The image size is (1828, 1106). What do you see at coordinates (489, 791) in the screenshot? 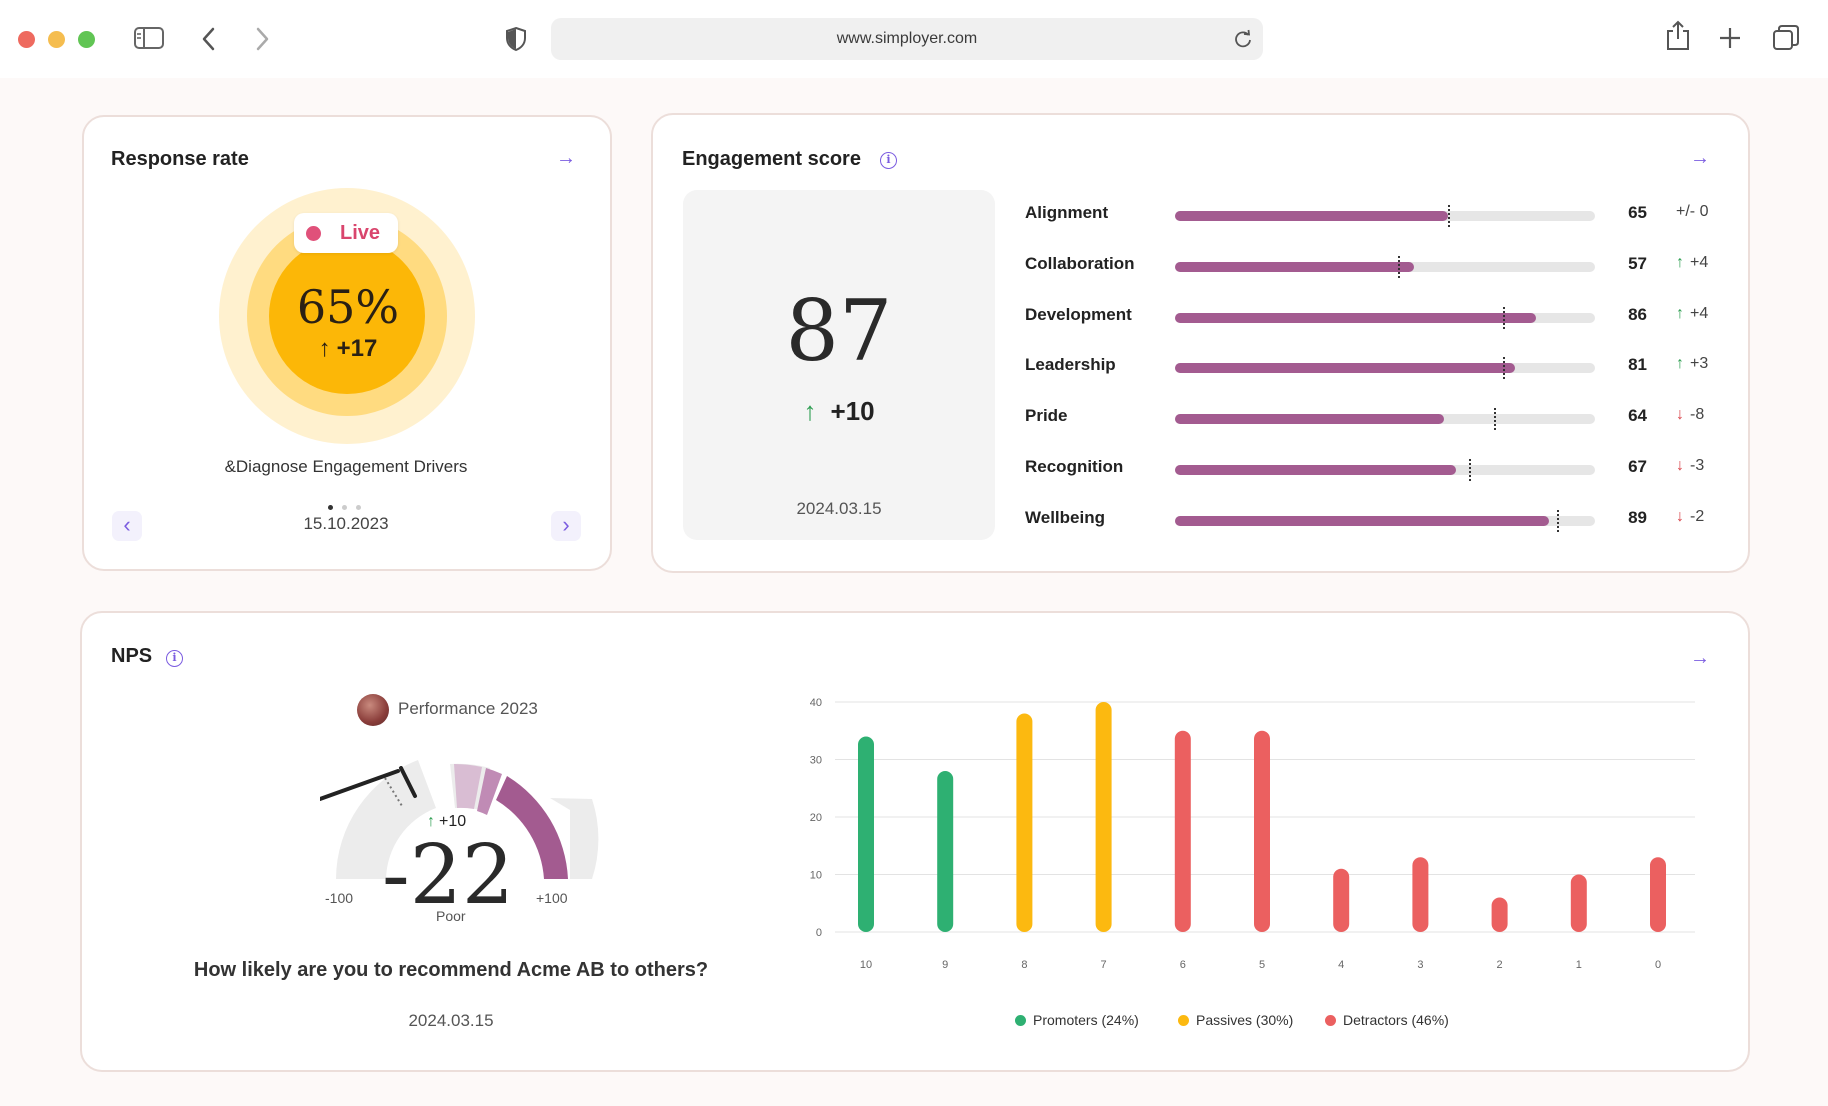
I see `gauge-segment-mid` at bounding box center [489, 791].